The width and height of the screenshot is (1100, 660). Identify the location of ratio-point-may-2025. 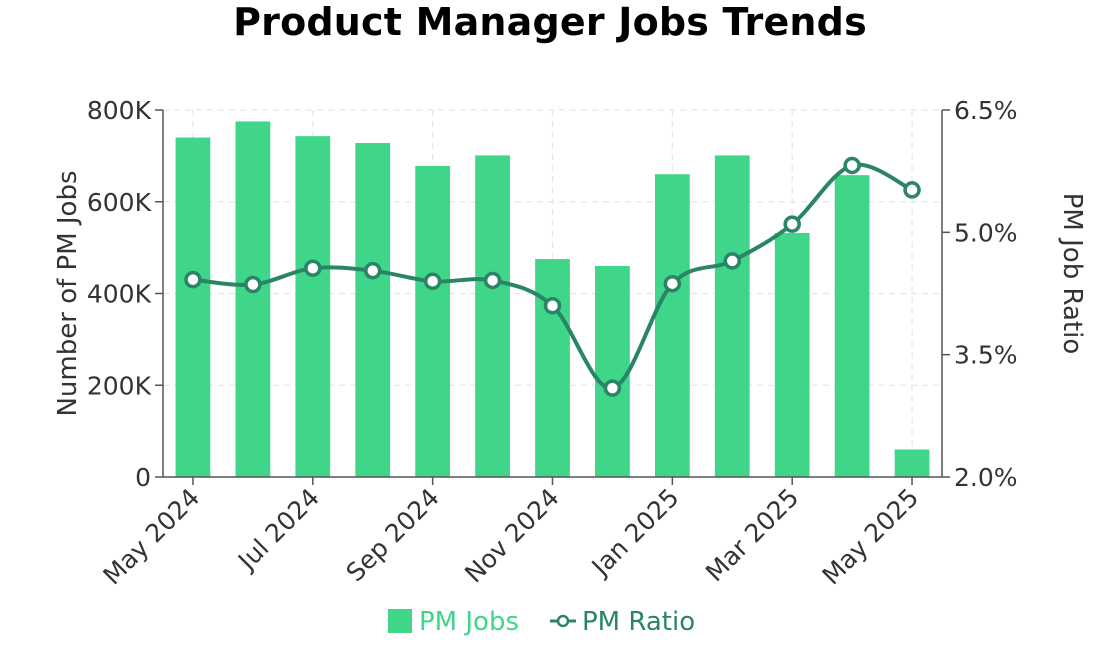
(912, 190).